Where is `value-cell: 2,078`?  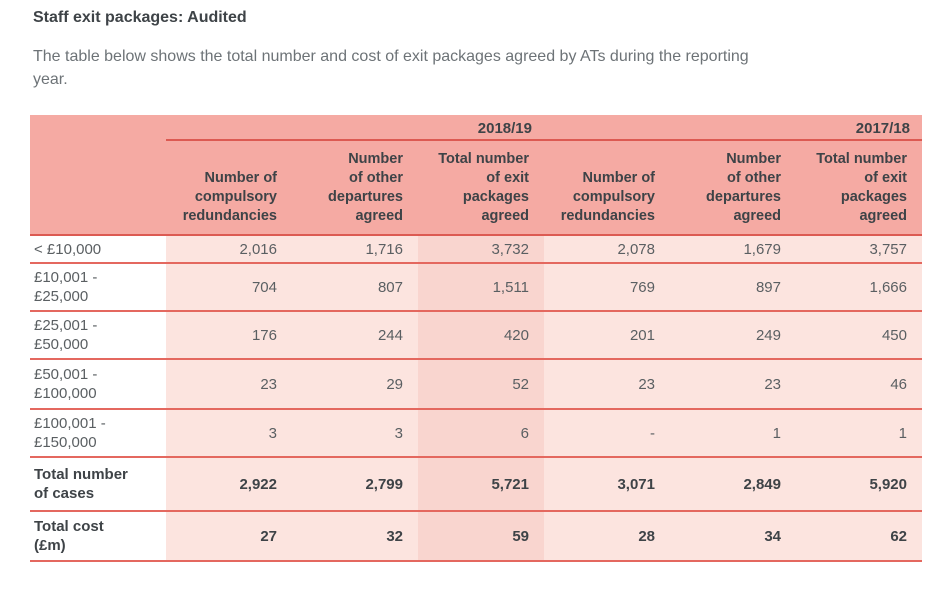
value-cell: 2,078 is located at coordinates (607, 249).